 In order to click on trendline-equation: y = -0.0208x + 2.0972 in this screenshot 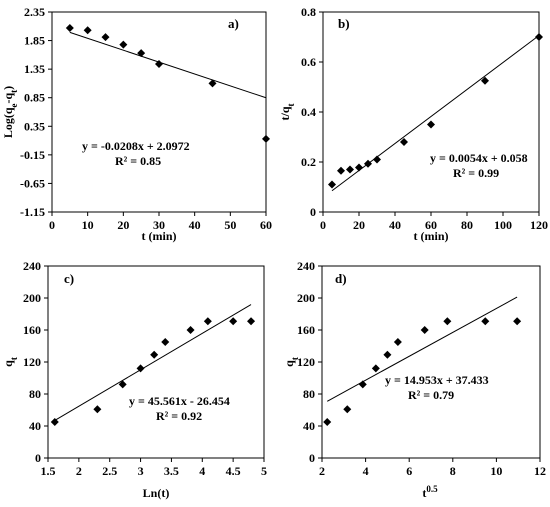, I will do `click(136, 146)`.